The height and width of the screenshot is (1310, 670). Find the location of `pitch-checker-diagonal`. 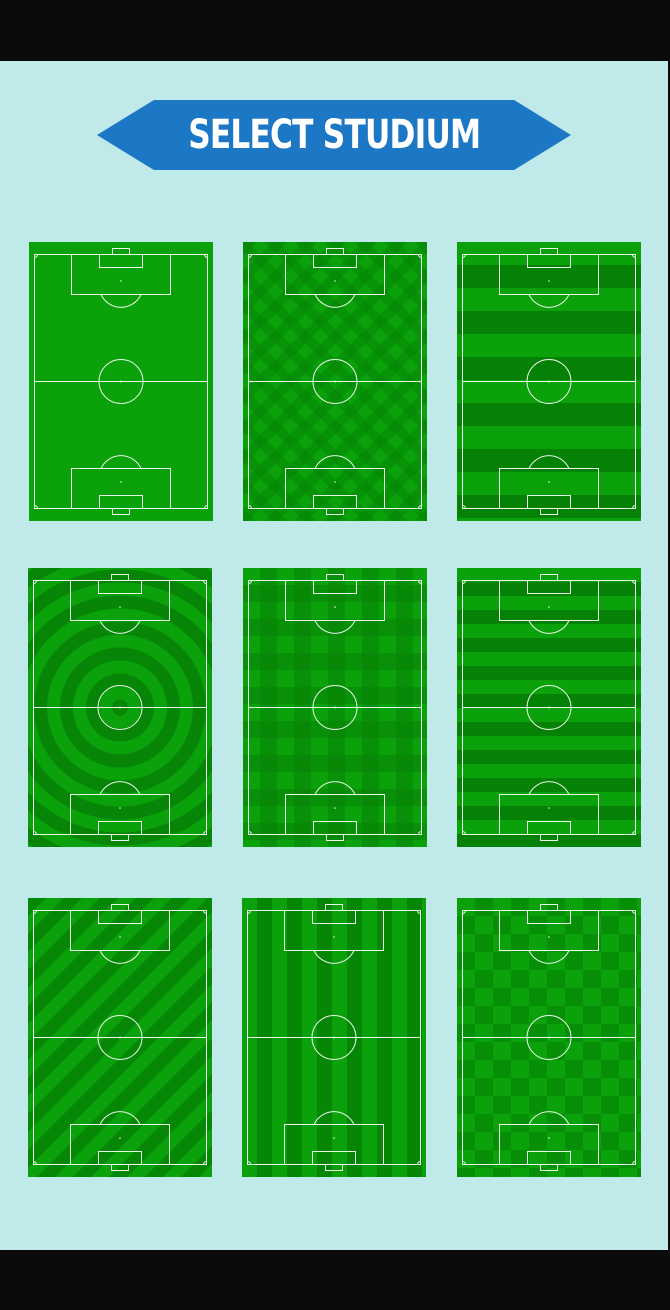

pitch-checker-diagonal is located at coordinates (335, 381).